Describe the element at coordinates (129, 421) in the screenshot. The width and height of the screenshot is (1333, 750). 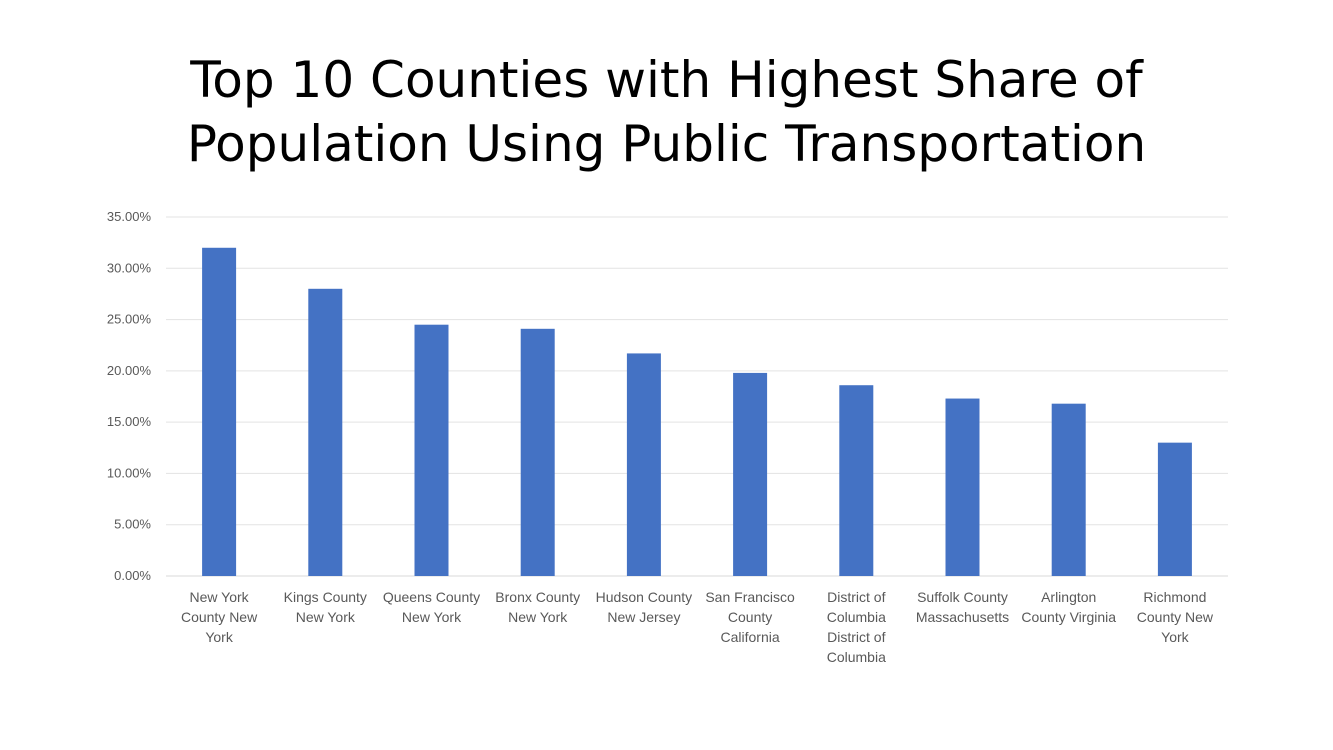
I see `y-tick-label-3: 15.00%` at that location.